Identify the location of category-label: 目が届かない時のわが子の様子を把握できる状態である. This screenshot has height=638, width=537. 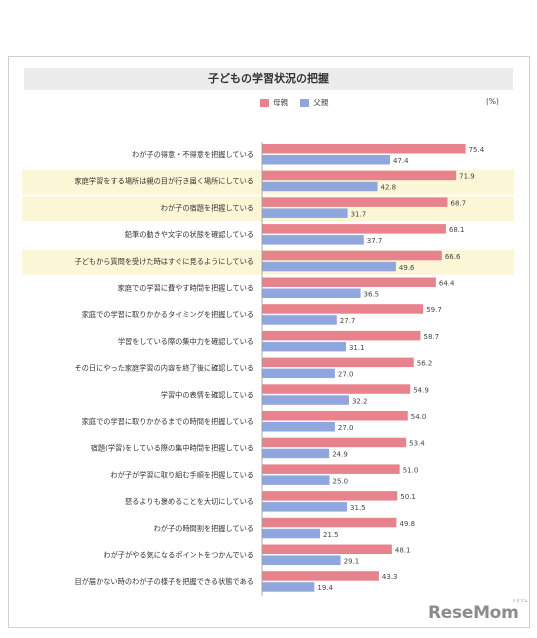
(164, 581).